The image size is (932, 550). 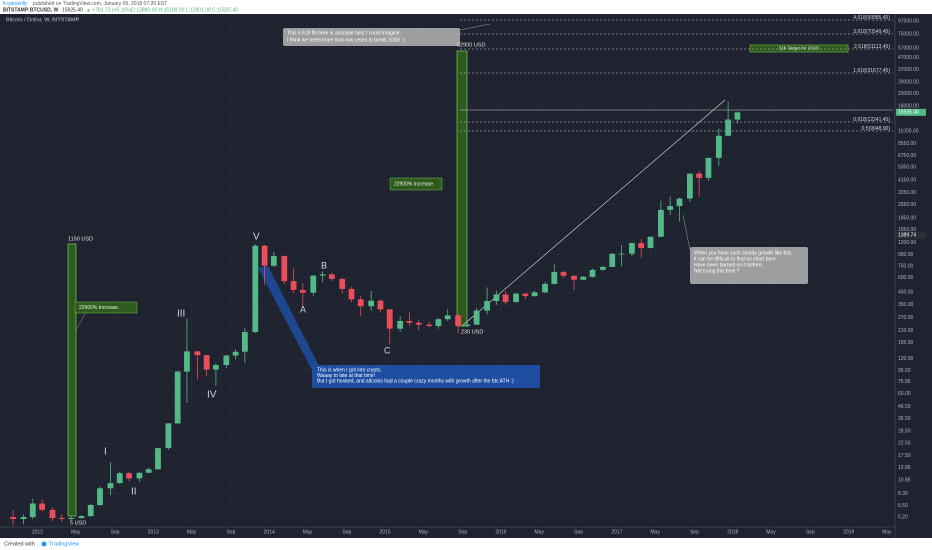 I want to click on wave-label: A, so click(x=303, y=309).